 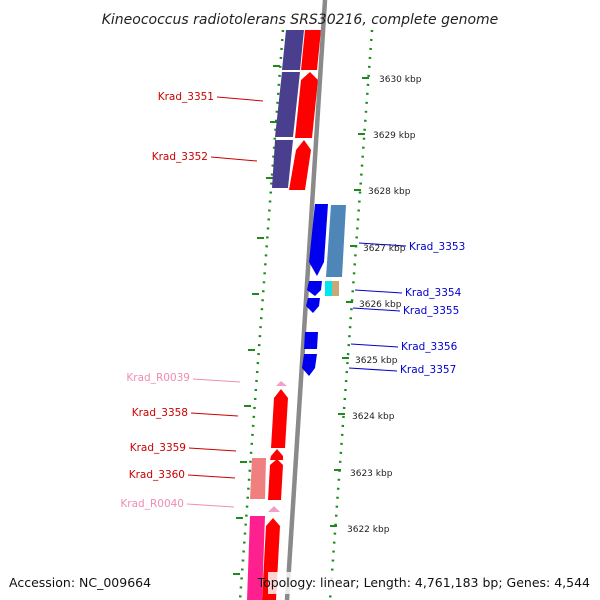 I want to click on gene-label-krad-3359: Krad_3359, so click(x=158, y=448).